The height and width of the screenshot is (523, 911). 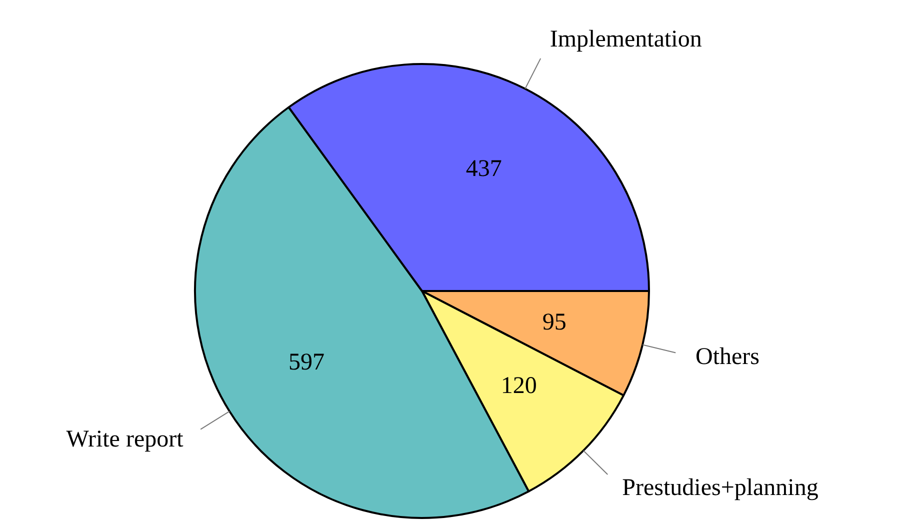 What do you see at coordinates (518, 386) in the screenshot?
I see `data-label: 120` at bounding box center [518, 386].